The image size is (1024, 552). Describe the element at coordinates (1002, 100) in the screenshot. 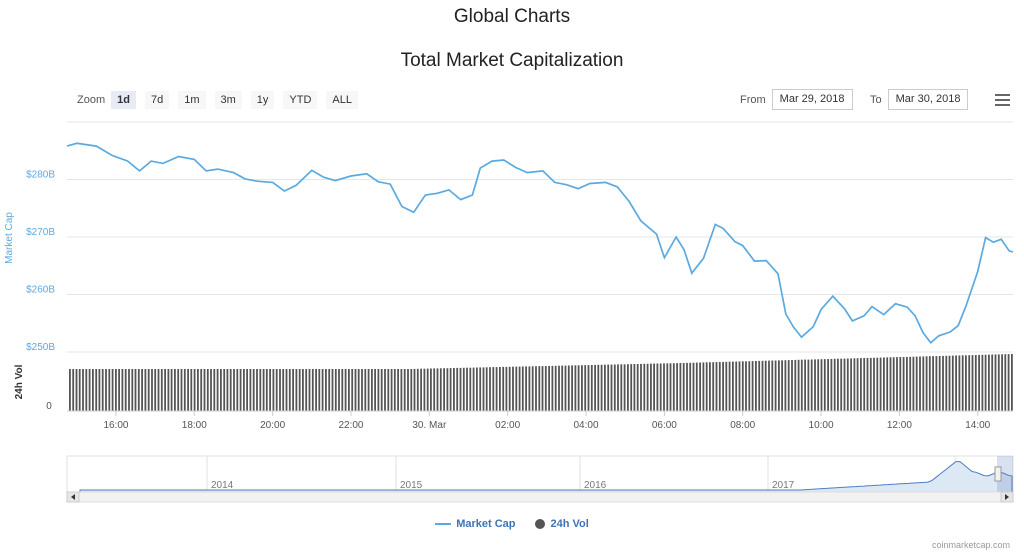

I see `hamburger-menu-icon` at that location.